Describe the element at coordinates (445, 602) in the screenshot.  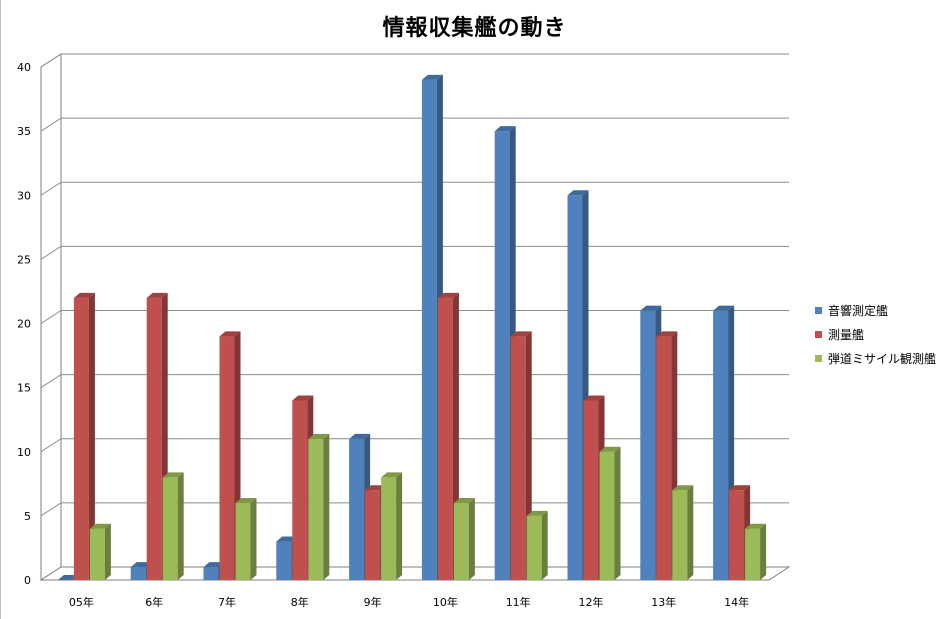
I see `x-tick-label: 10年` at that location.